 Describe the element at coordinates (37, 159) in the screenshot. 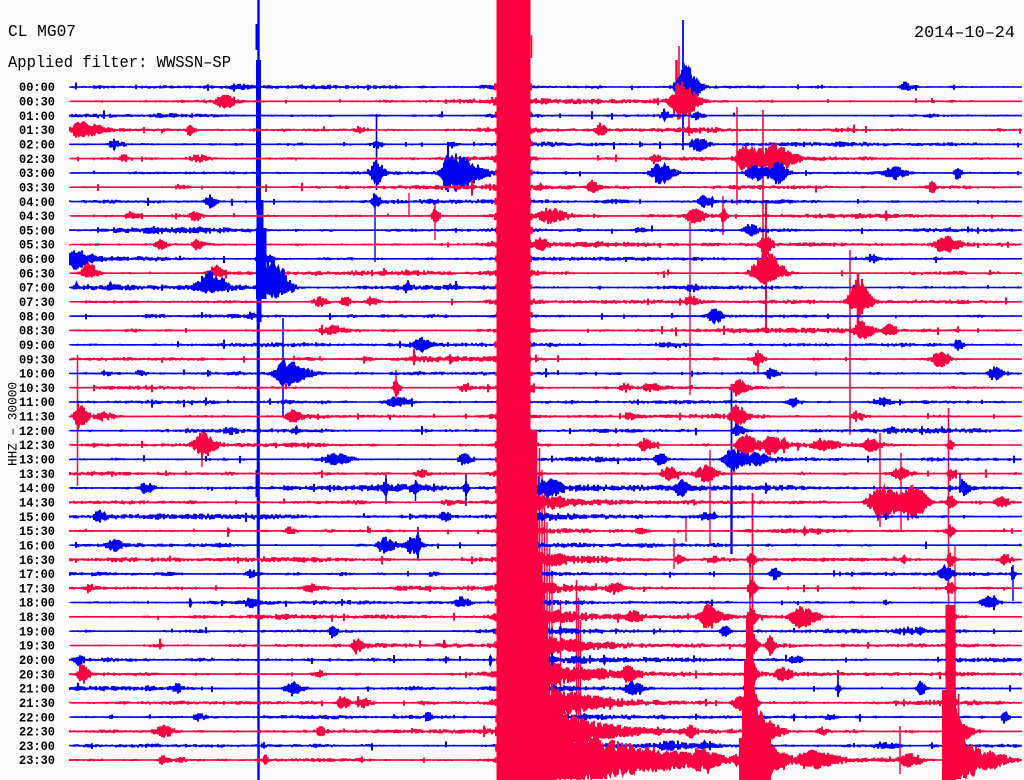

I see `svg-text: 02:30` at that location.